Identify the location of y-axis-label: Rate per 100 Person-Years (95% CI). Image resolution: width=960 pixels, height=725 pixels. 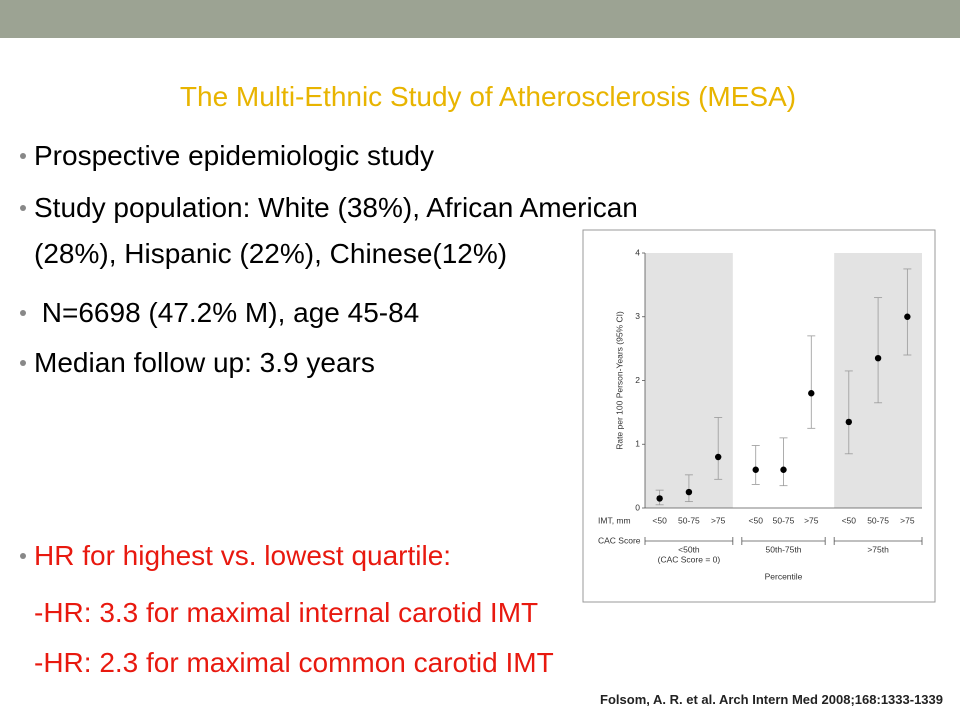
(619, 380).